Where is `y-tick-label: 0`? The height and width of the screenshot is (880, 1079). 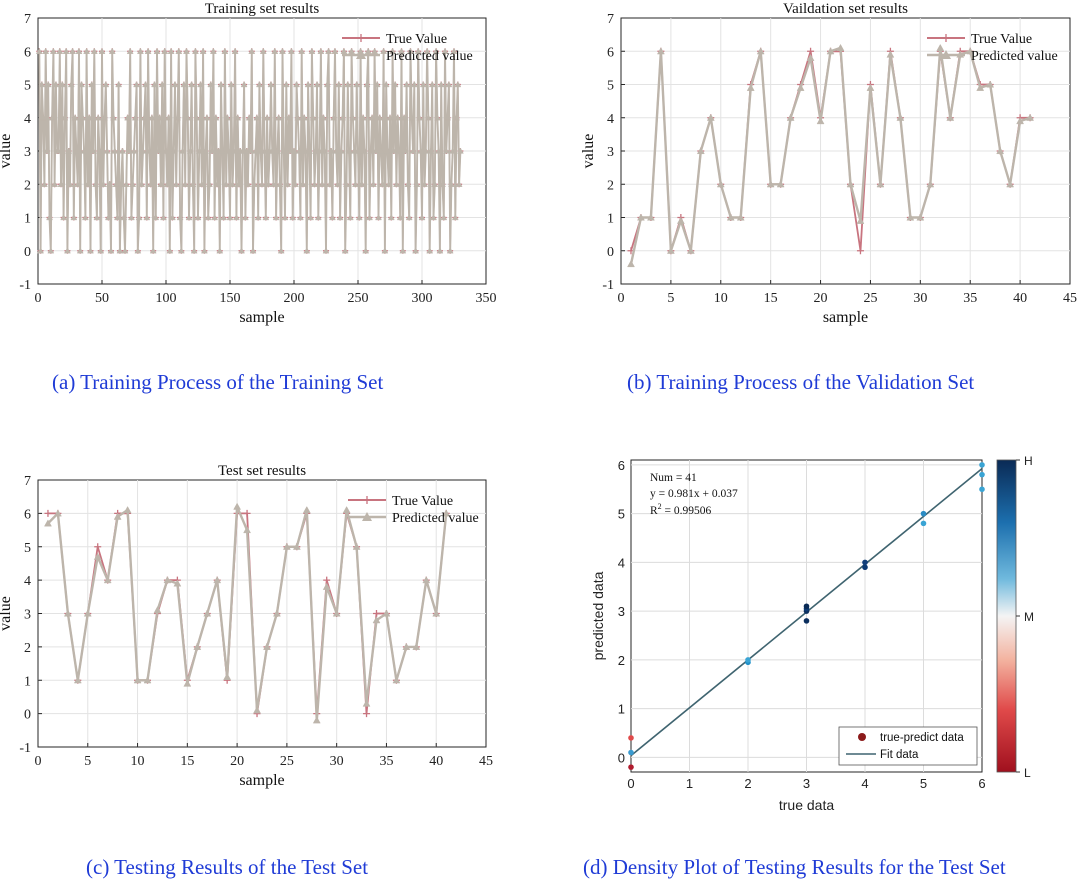
y-tick-label: 0 is located at coordinates (621, 757).